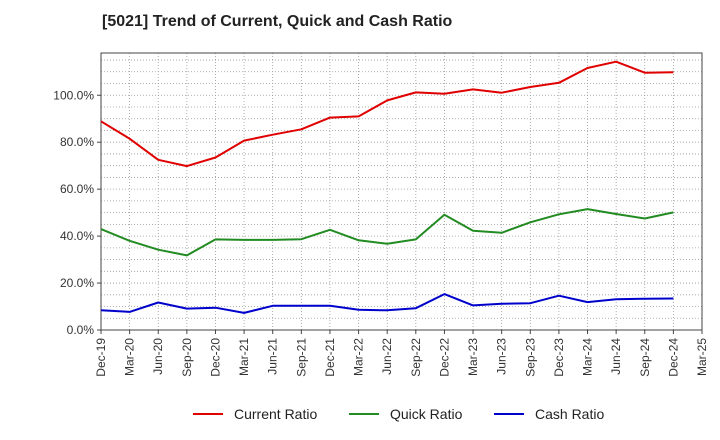 The height and width of the screenshot is (440, 720). Describe the element at coordinates (275, 414) in the screenshot. I see `legend-label-current-ratio: Current Ratio` at that location.